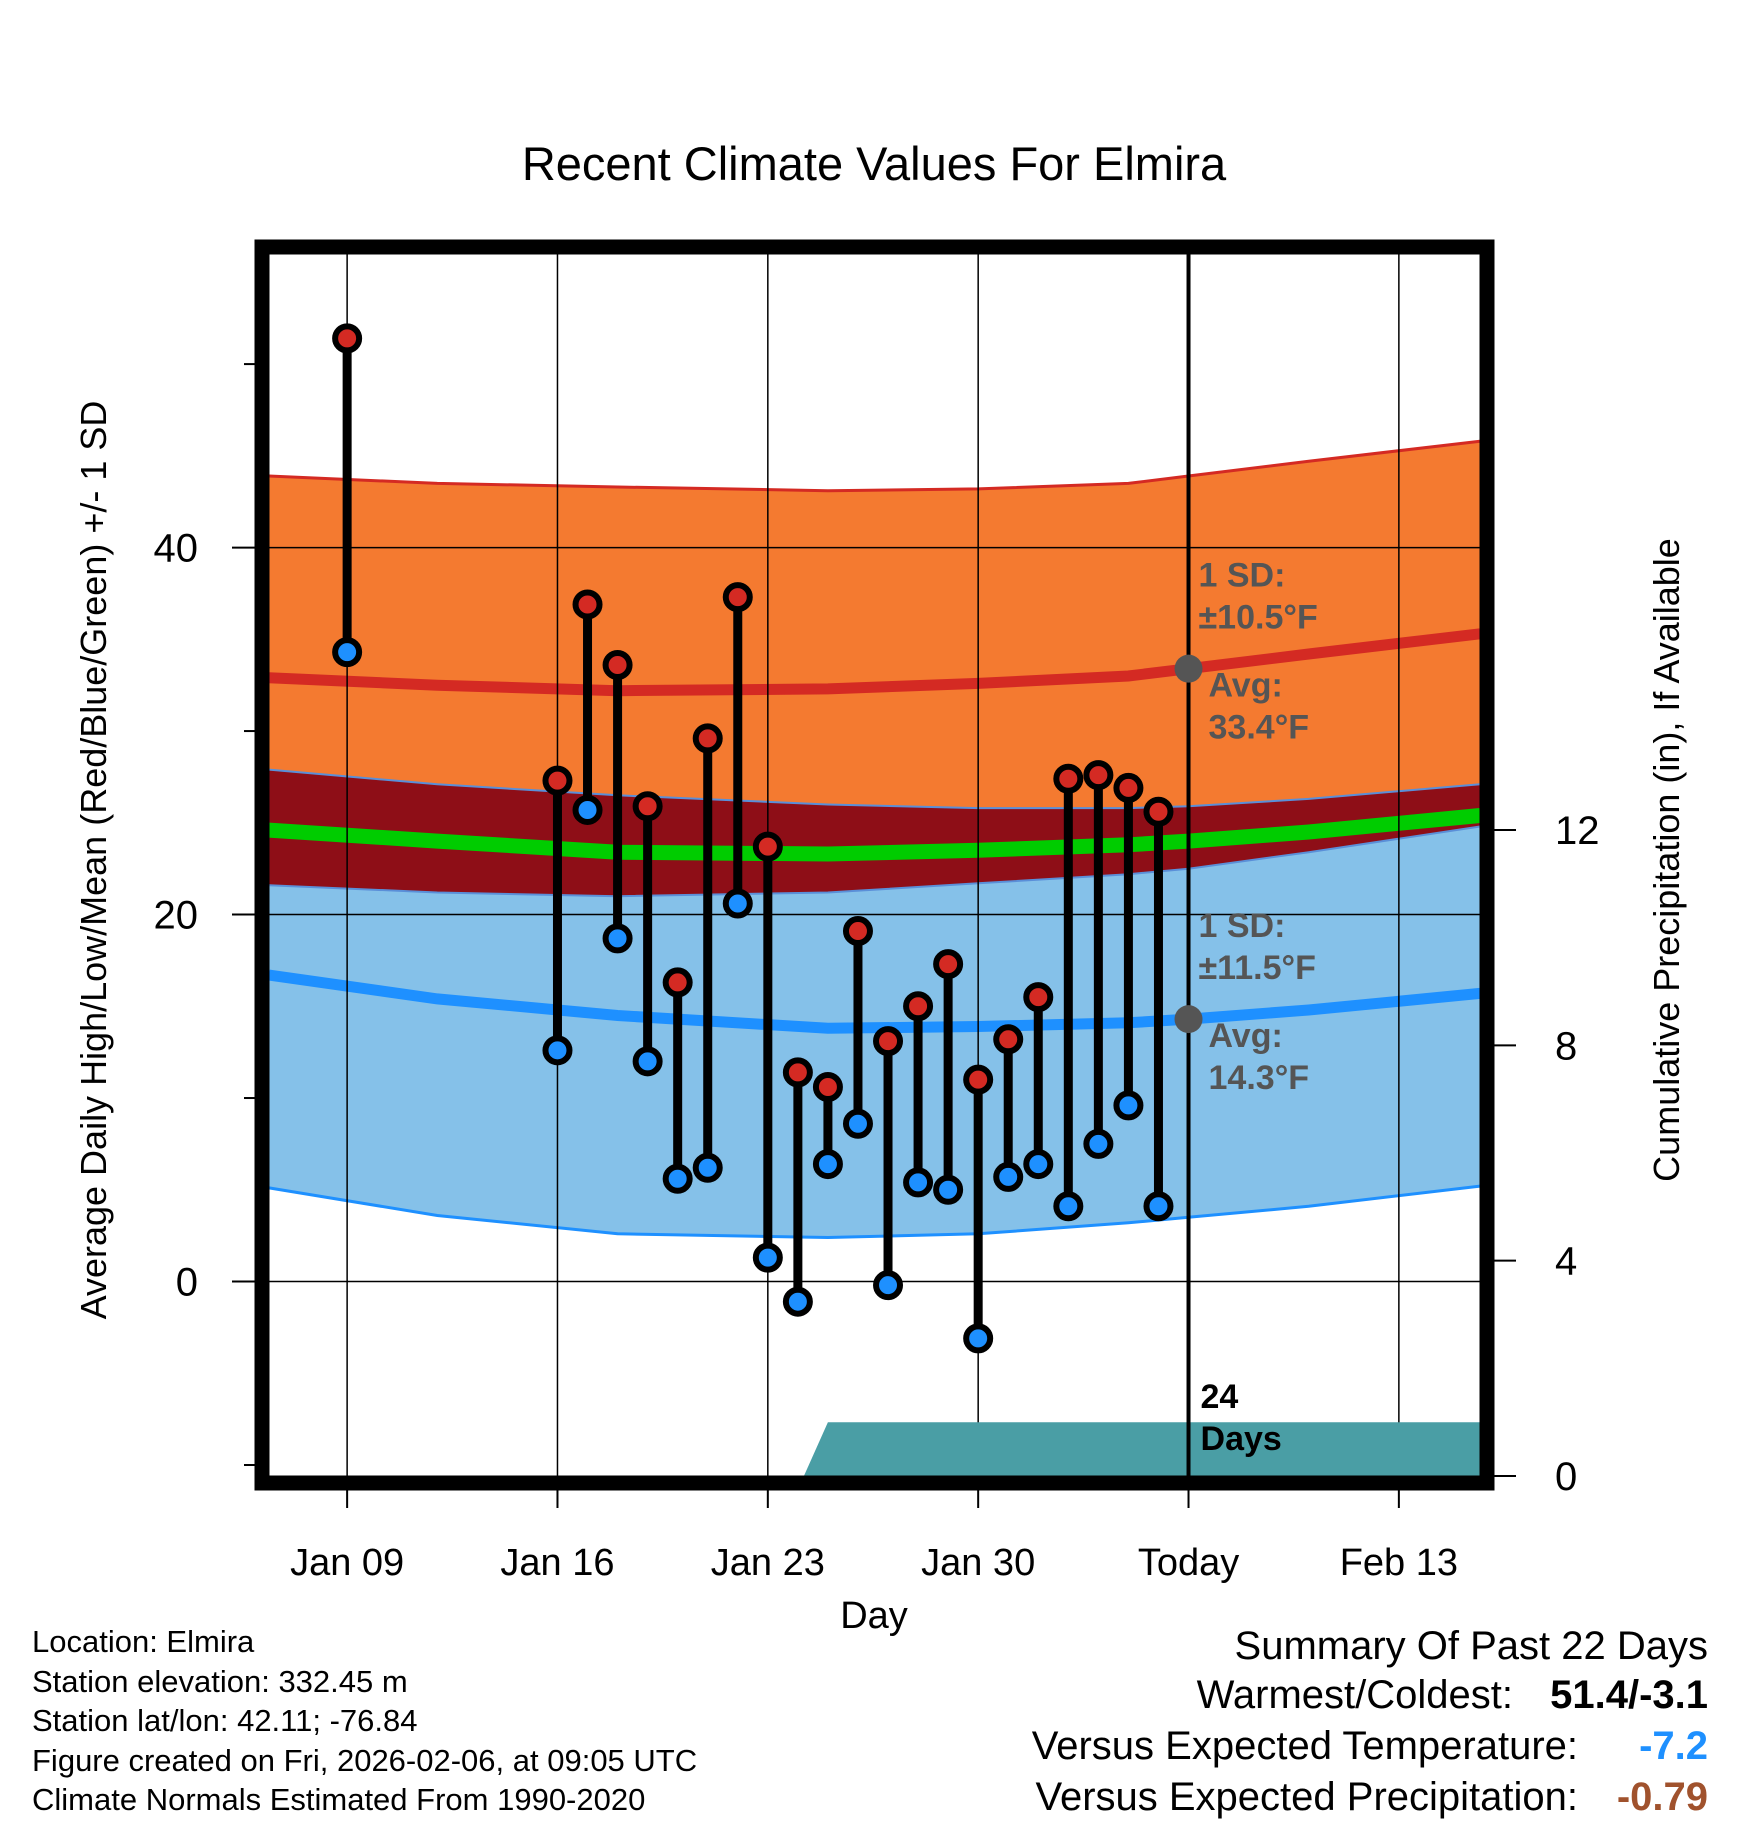 This screenshot has height=1828, width=1748. What do you see at coordinates (1246, 686) in the screenshot?
I see `high-avg-label: Avg:` at bounding box center [1246, 686].